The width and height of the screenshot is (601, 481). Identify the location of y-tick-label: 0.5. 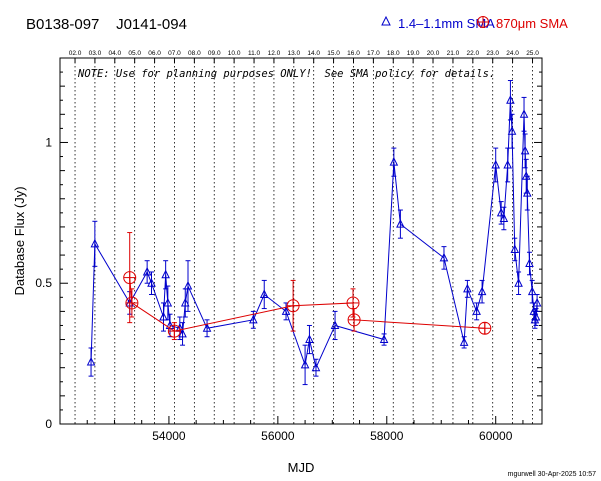
(43, 283).